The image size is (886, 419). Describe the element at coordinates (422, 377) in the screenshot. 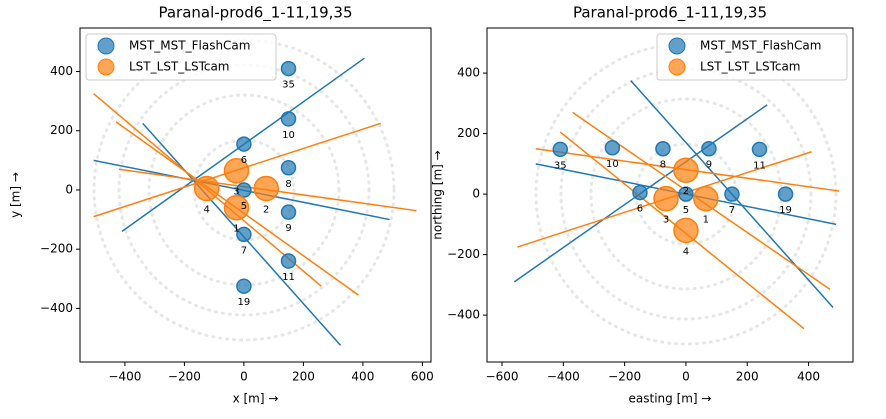

I see `x-tick-label: 600` at that location.